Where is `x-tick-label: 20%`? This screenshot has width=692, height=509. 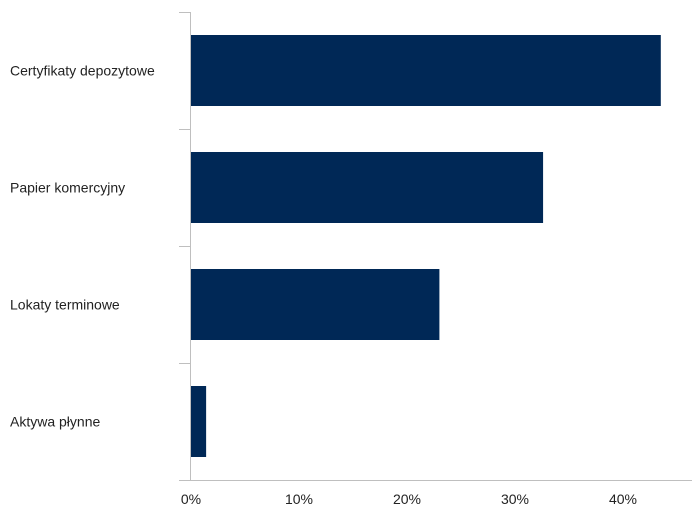
x-tick-label: 20% is located at coordinates (407, 499).